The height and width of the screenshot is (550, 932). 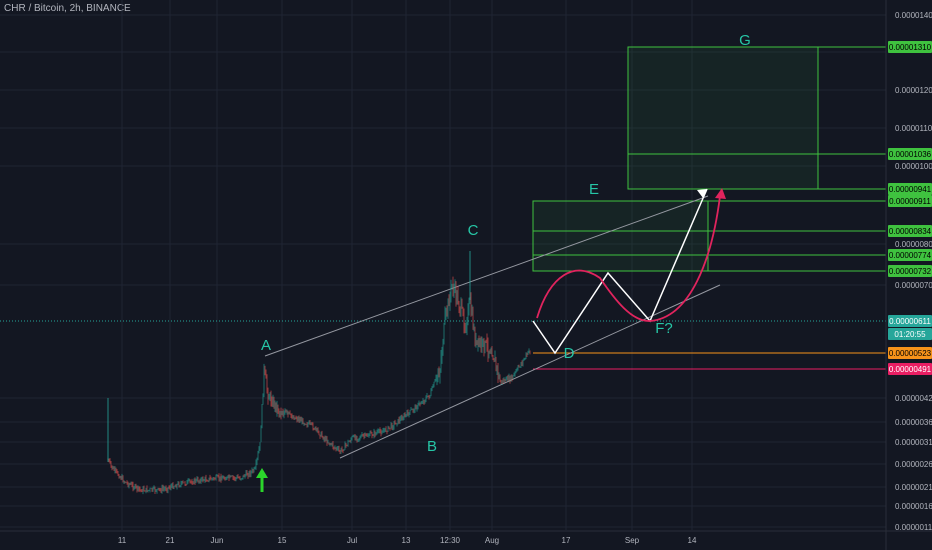 I want to click on price-tag-label: 0.00000941, so click(x=910, y=189).